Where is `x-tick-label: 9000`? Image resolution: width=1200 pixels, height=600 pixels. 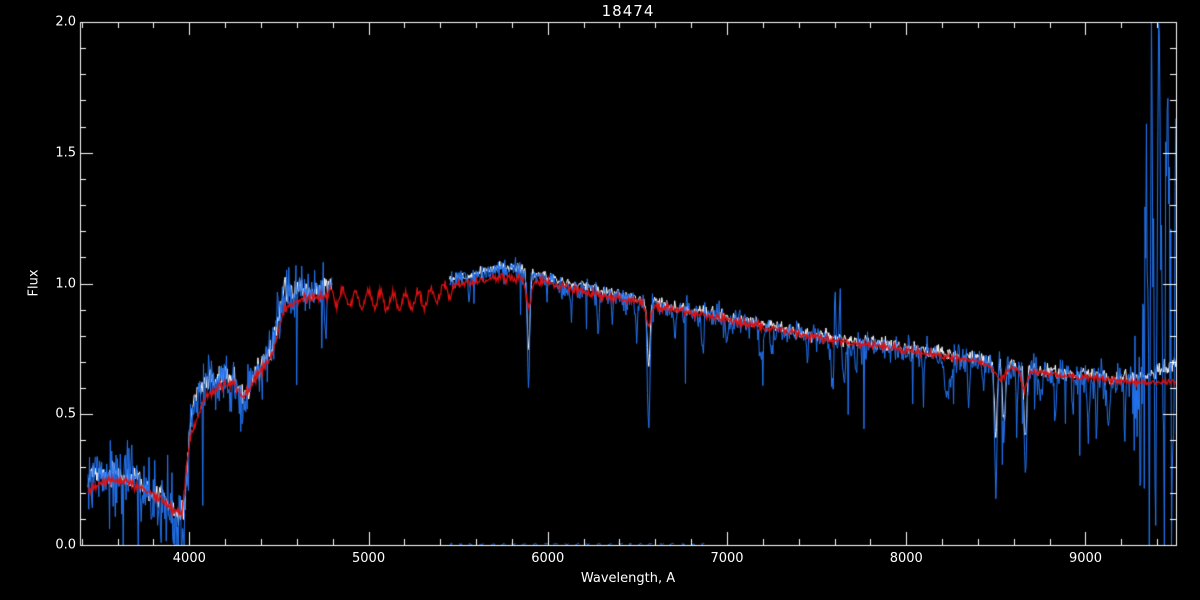
x-tick-label: 9000 is located at coordinates (1085, 558).